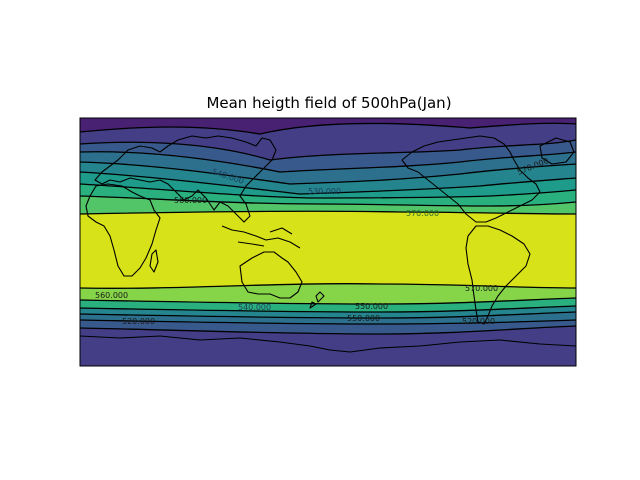  I want to click on coastline-south-america, so click(498, 275).